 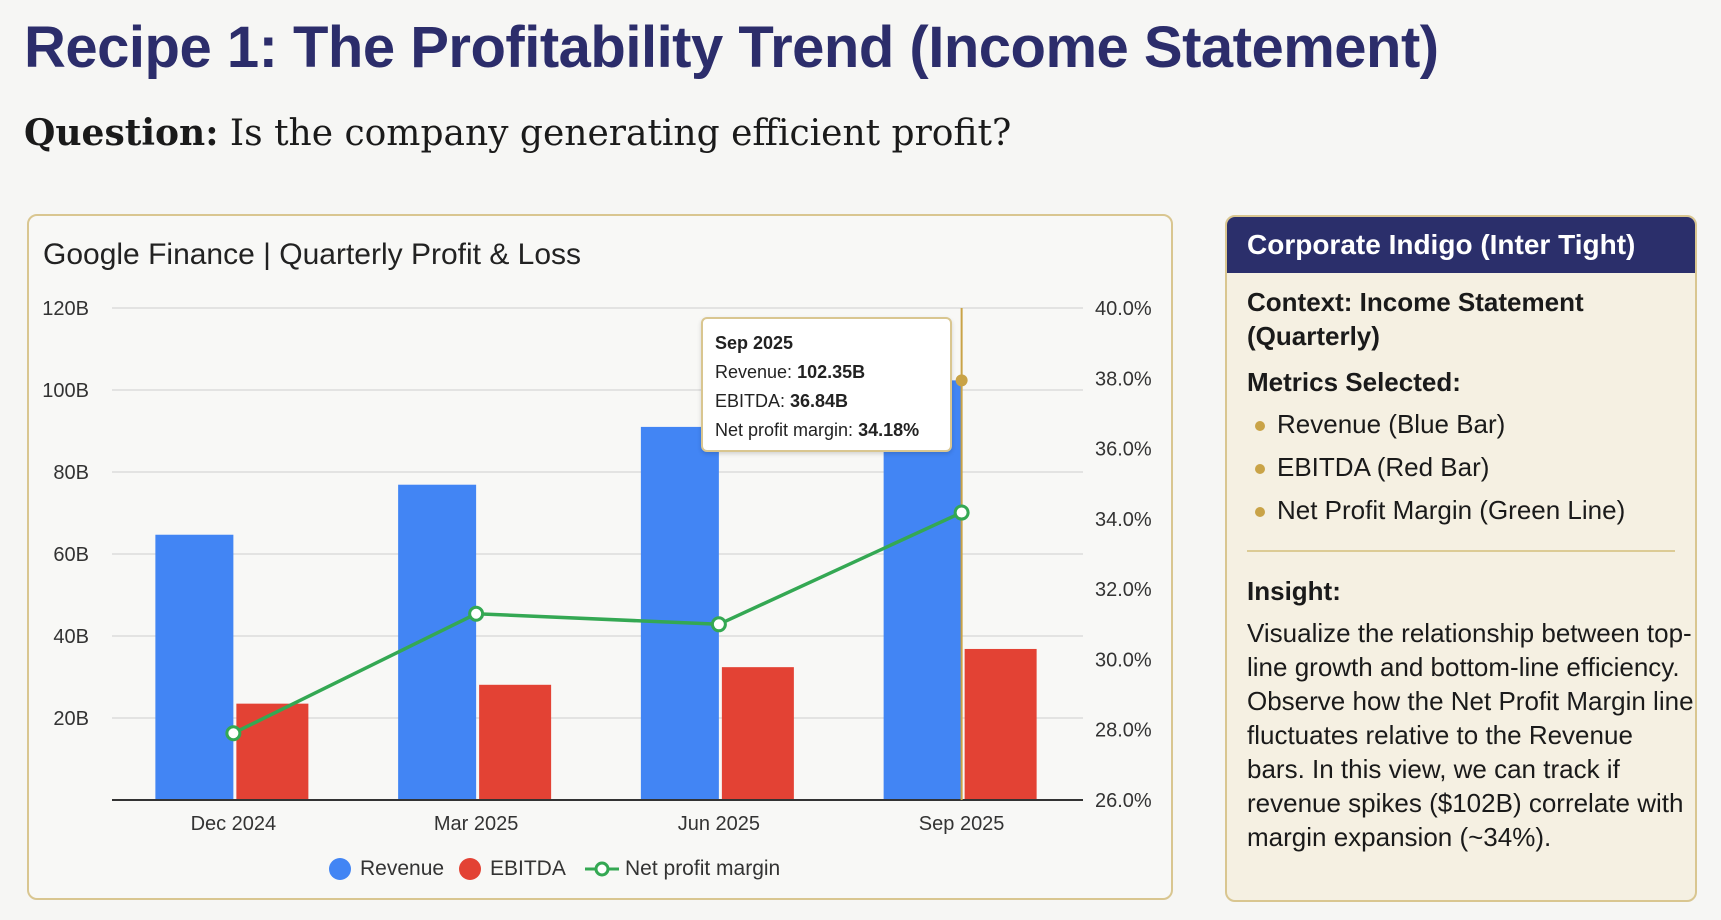 I want to click on chart-title: Google Finance | Quarterly Profit & Loss, so click(x=312, y=254).